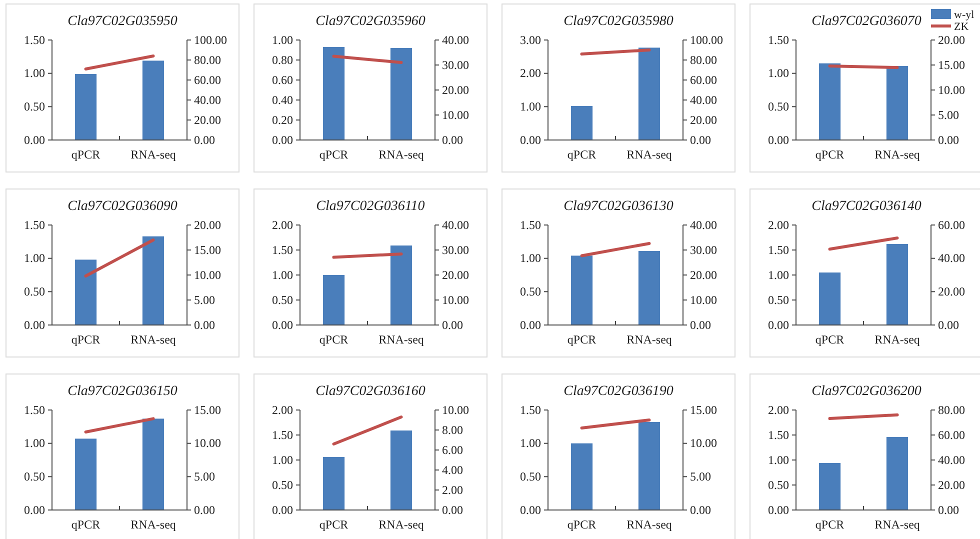 The image size is (980, 539). What do you see at coordinates (282, 99) in the screenshot?
I see `y-tick-label: 0.40` at bounding box center [282, 99].